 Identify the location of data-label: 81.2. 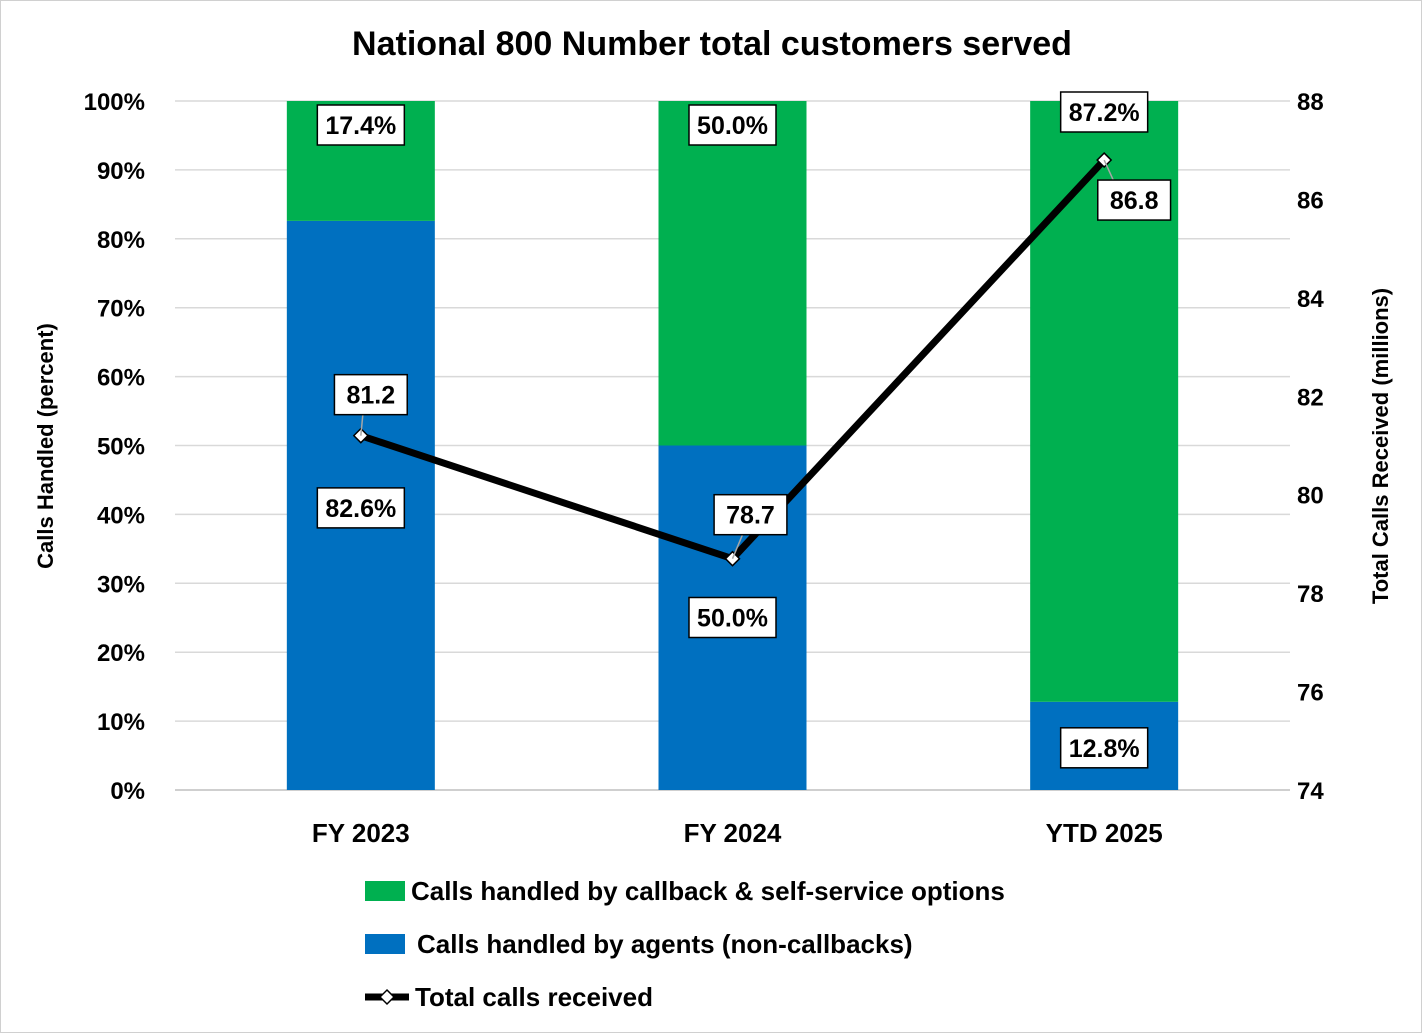
(370, 396).